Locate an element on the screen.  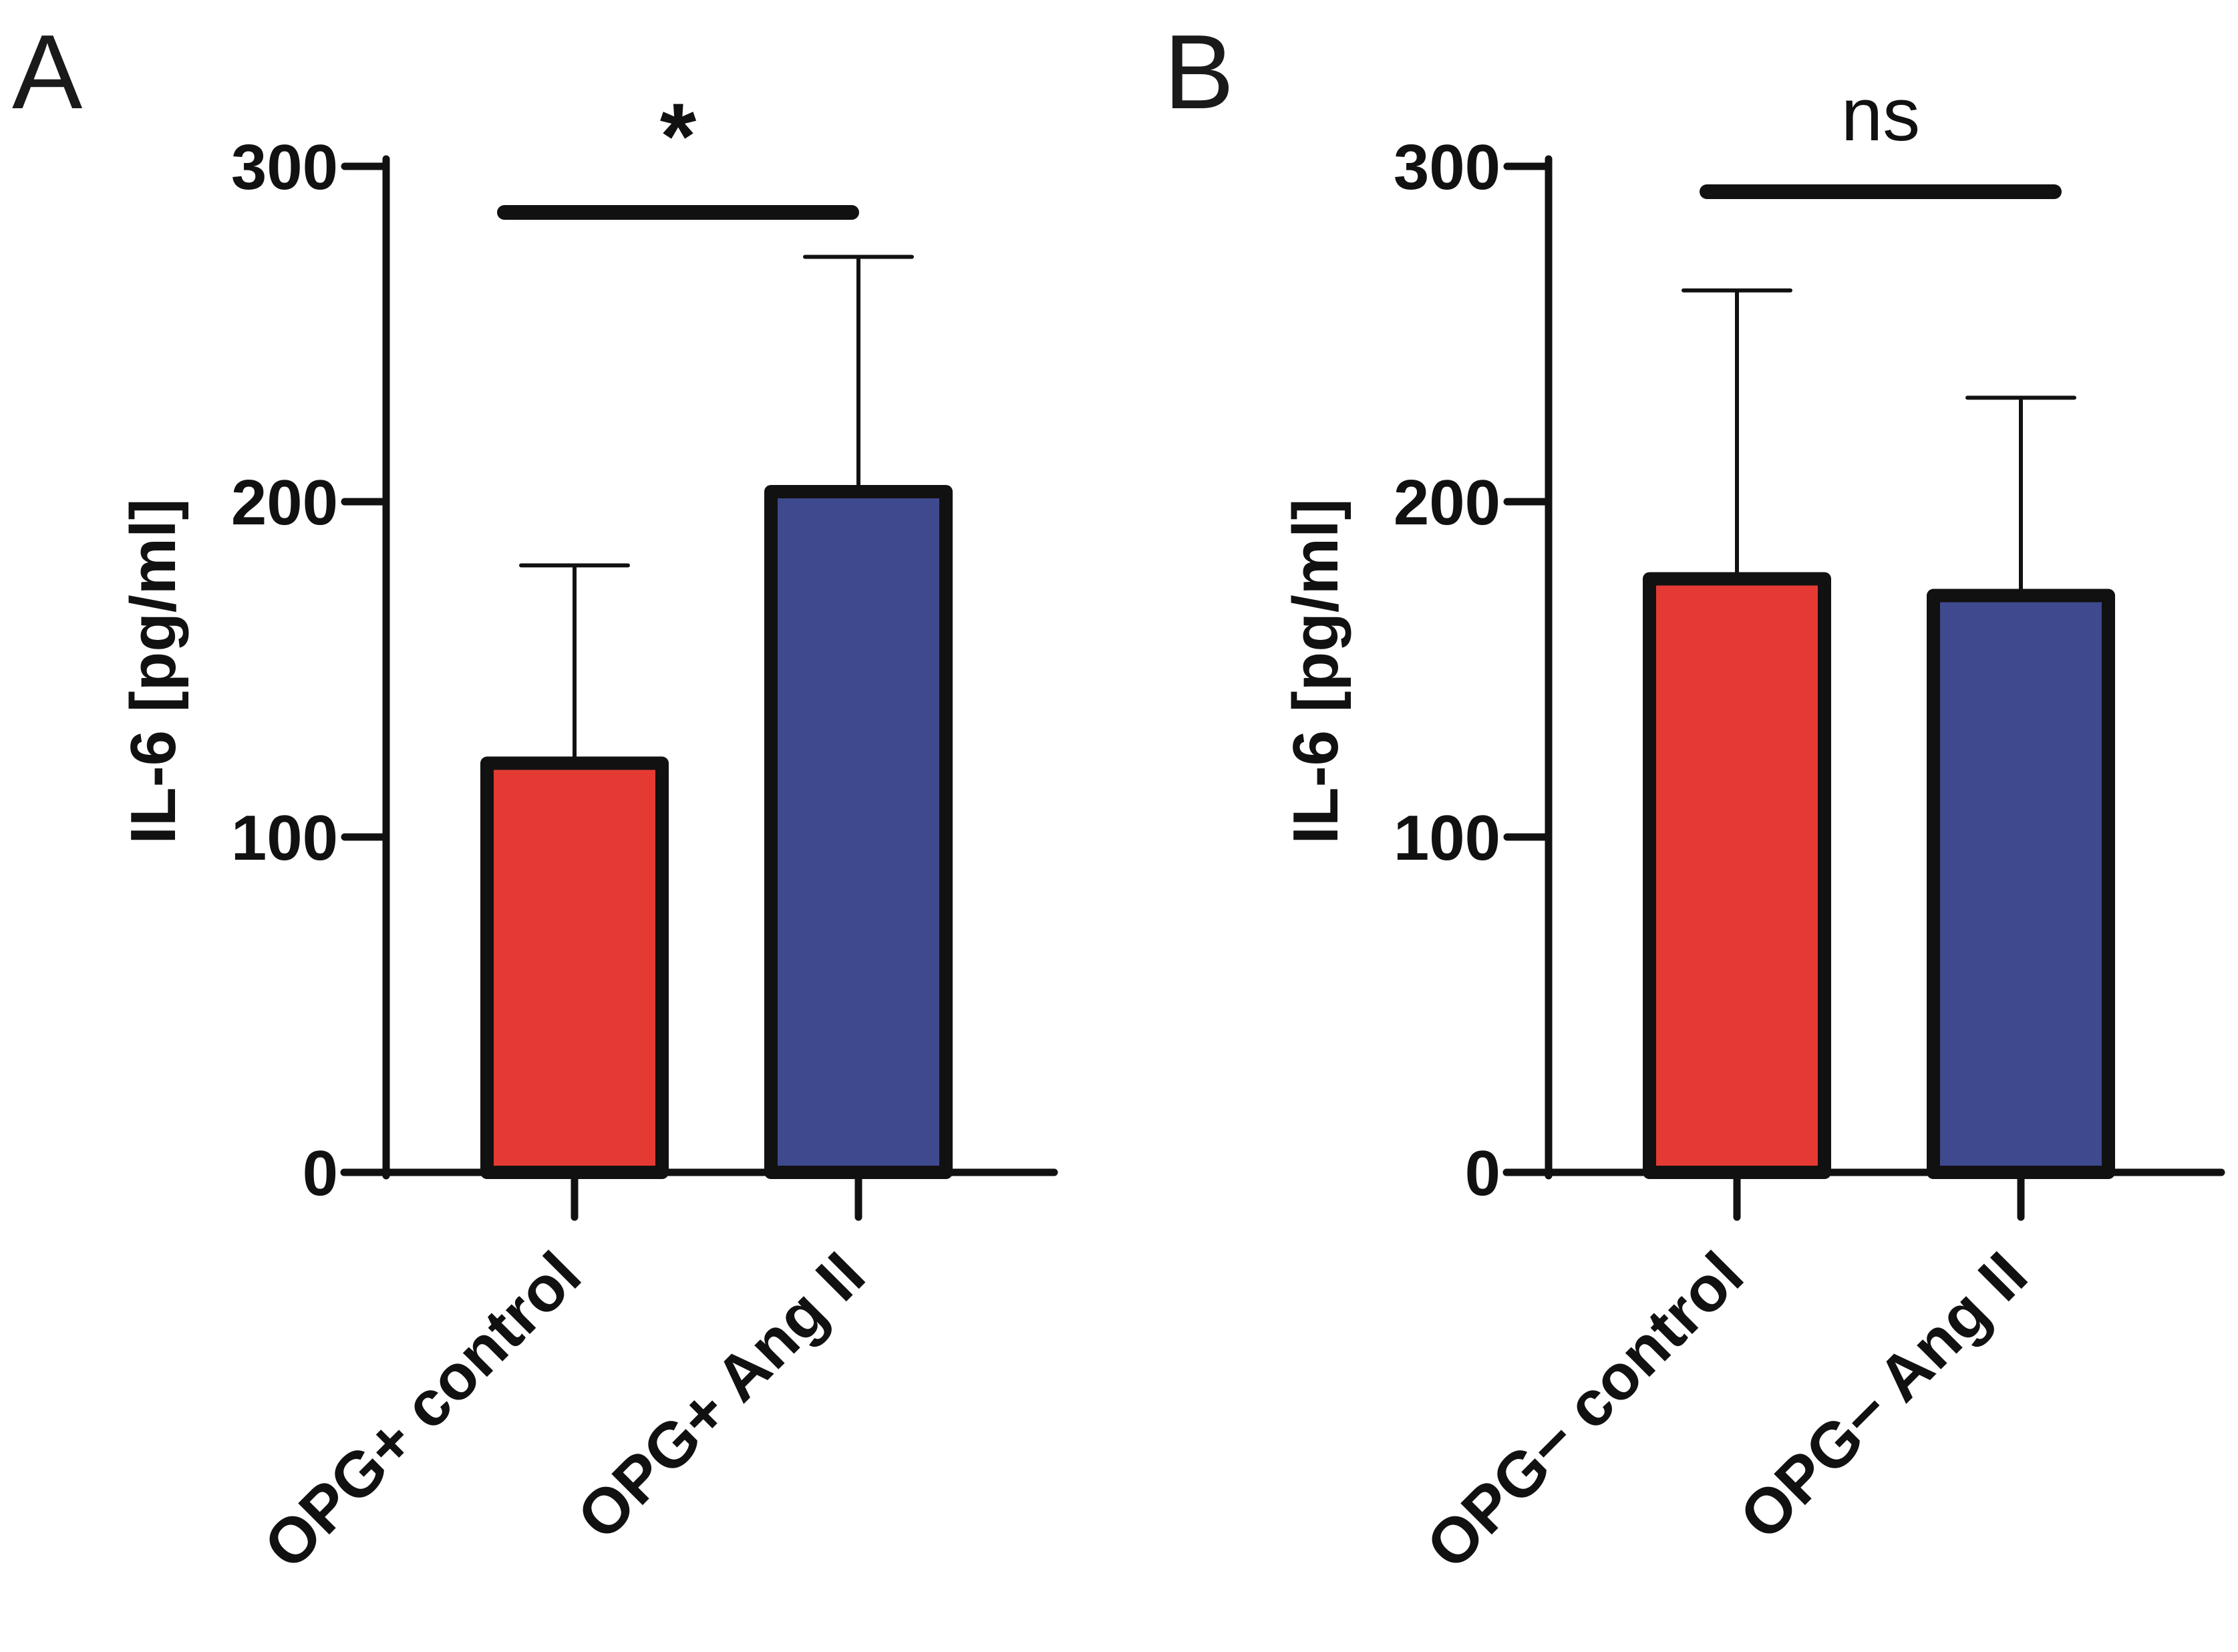
panel-letter: B is located at coordinates (1199, 72).